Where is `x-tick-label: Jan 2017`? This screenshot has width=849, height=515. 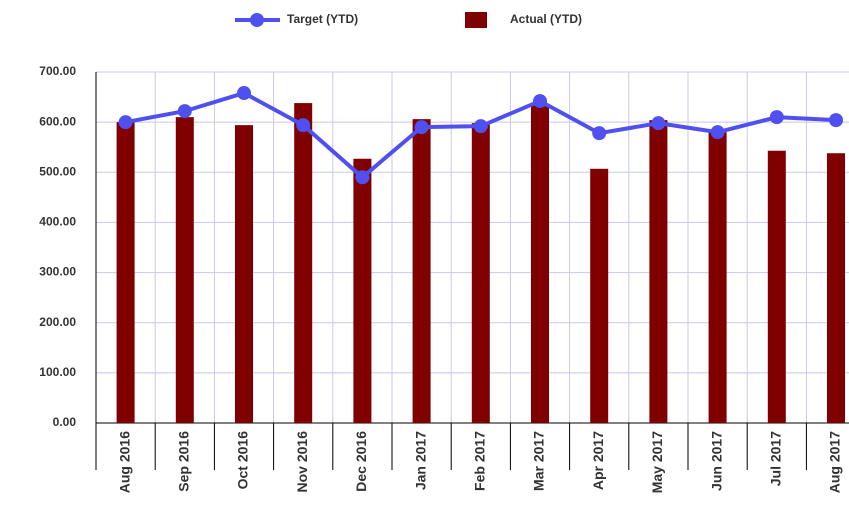
x-tick-label: Jan 2017 is located at coordinates (420, 460).